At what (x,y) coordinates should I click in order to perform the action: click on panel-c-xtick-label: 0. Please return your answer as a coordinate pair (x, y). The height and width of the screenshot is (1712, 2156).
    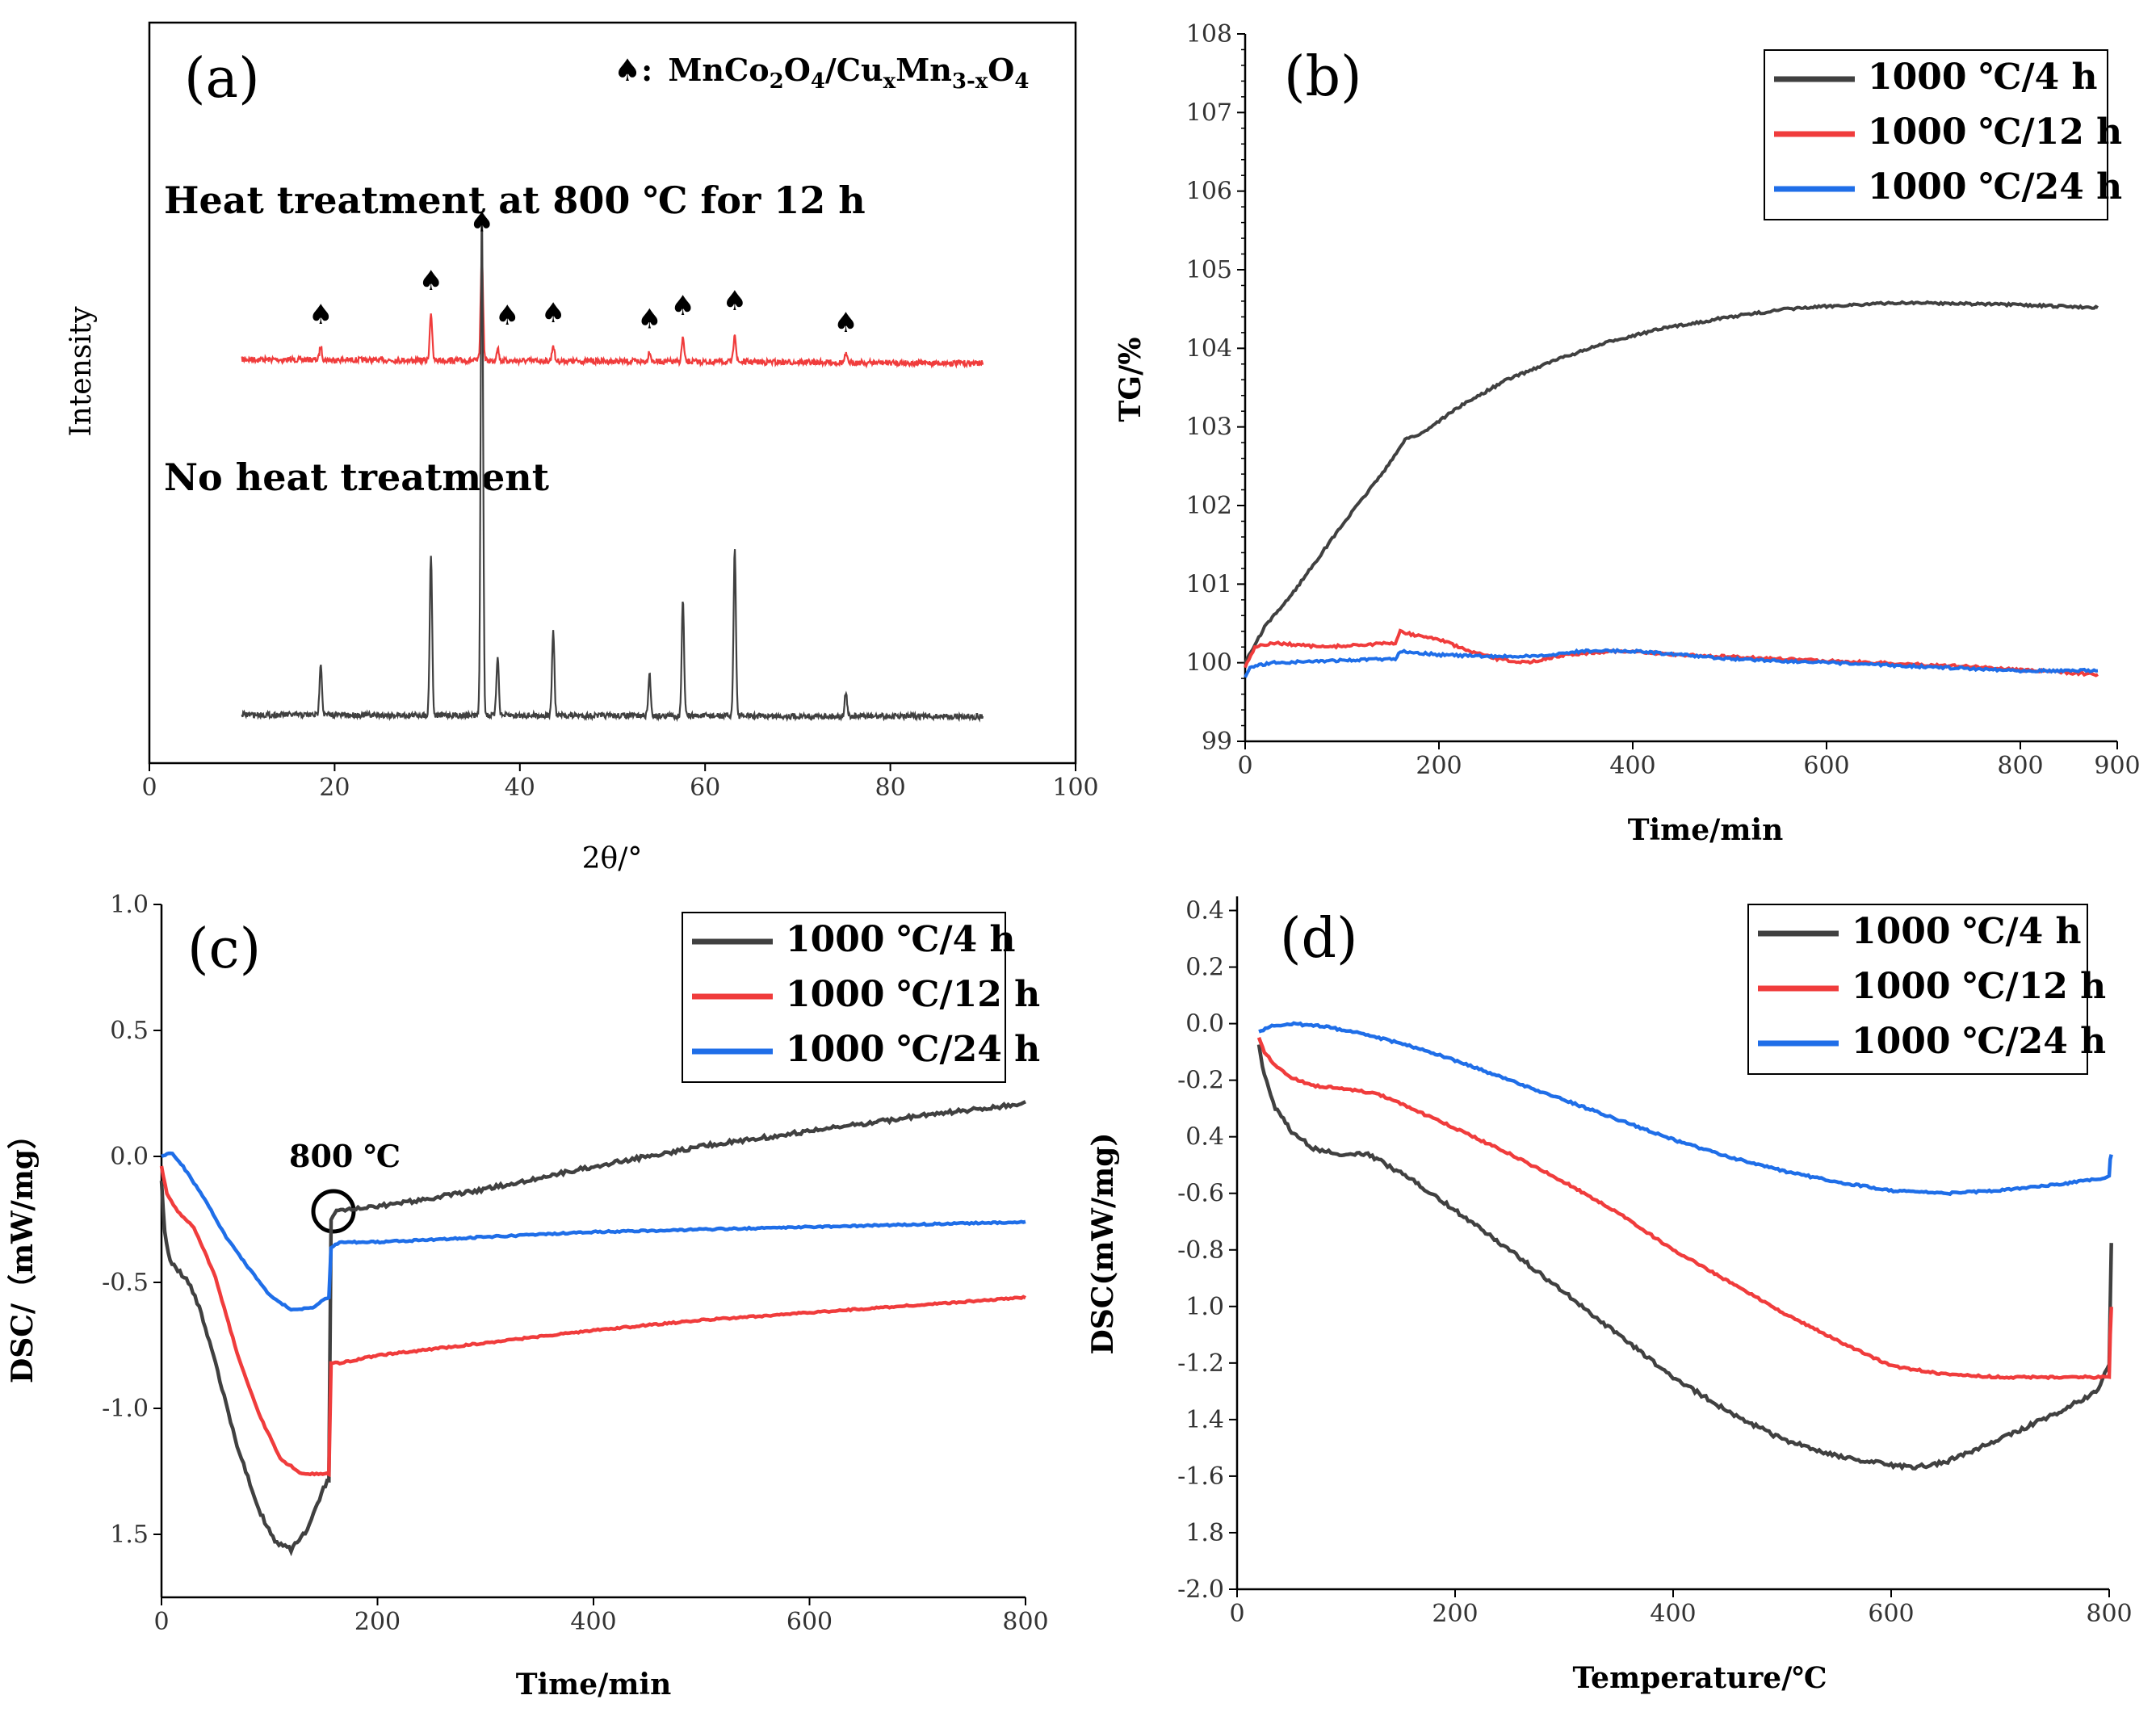
    Looking at the image, I should click on (161, 1622).